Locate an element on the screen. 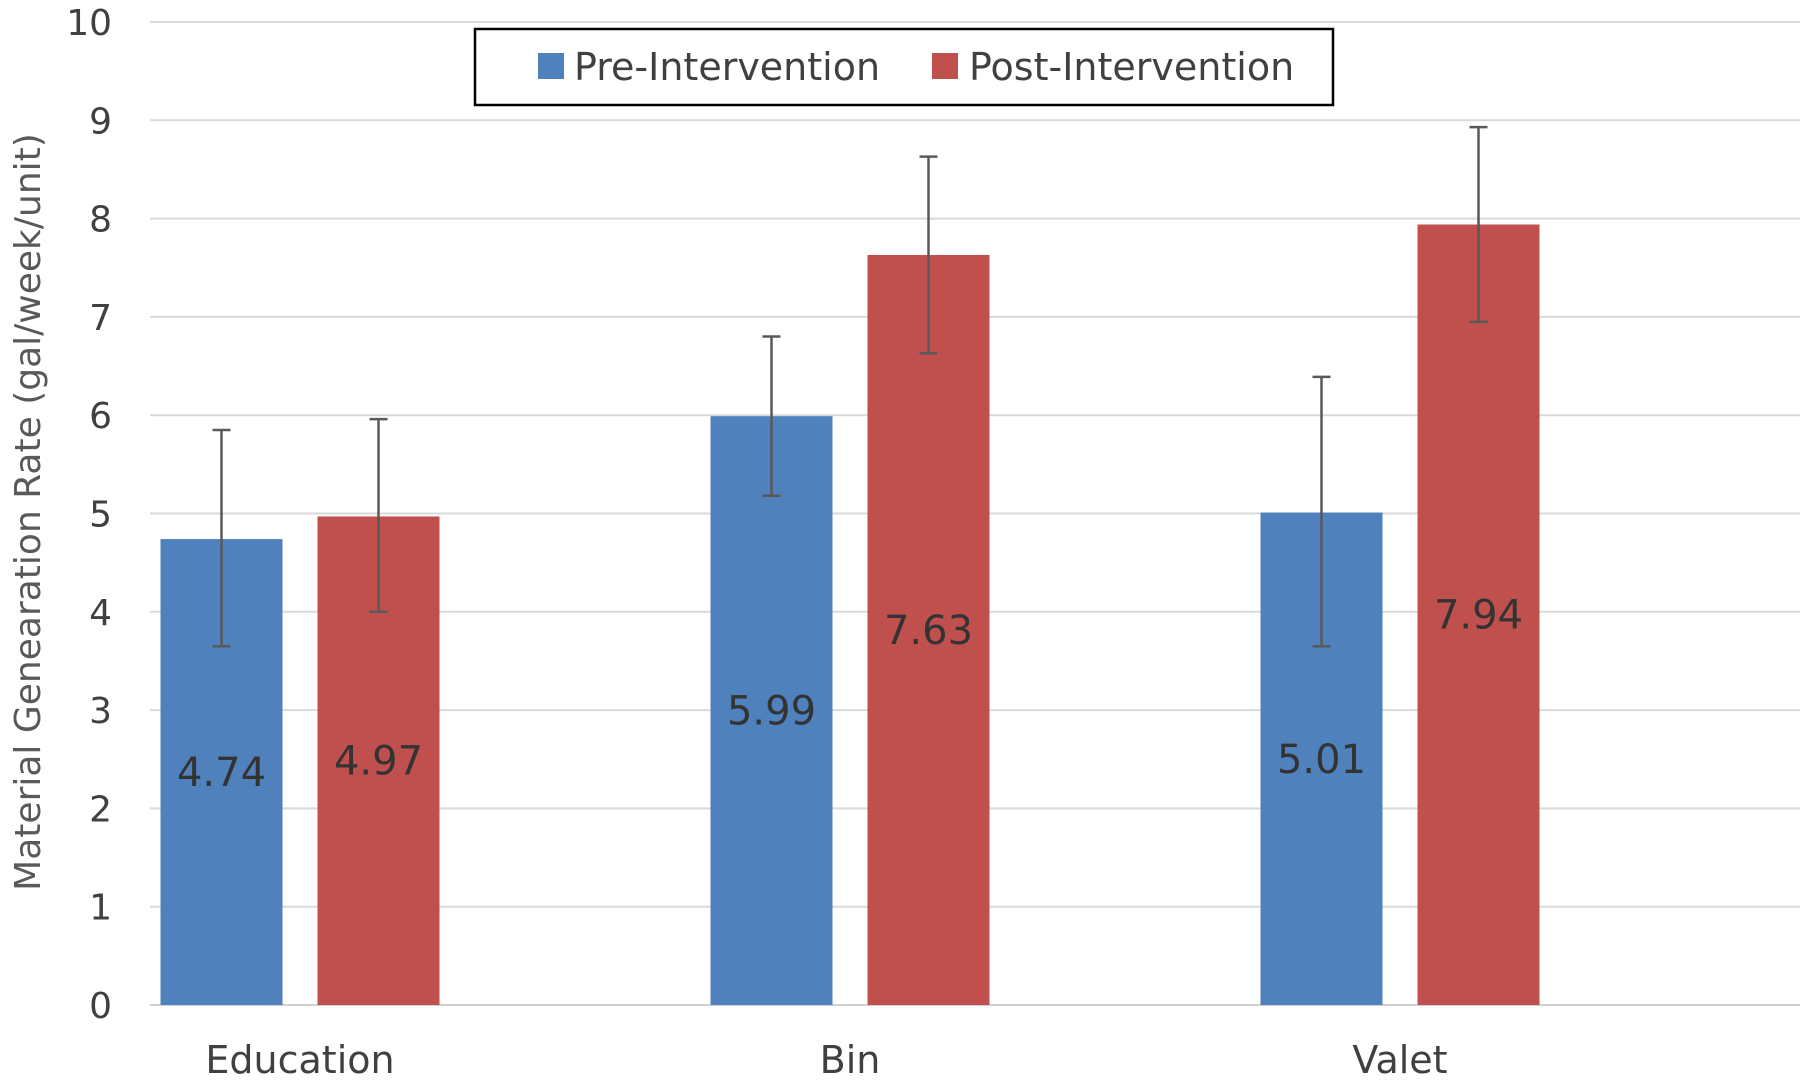 The height and width of the screenshot is (1083, 1806). legend-box is located at coordinates (904, 67).